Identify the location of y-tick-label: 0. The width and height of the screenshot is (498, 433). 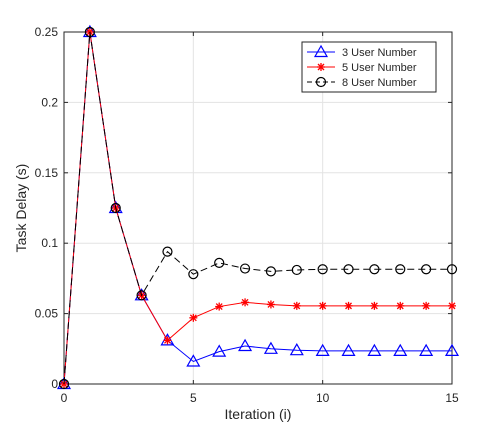
(54, 384).